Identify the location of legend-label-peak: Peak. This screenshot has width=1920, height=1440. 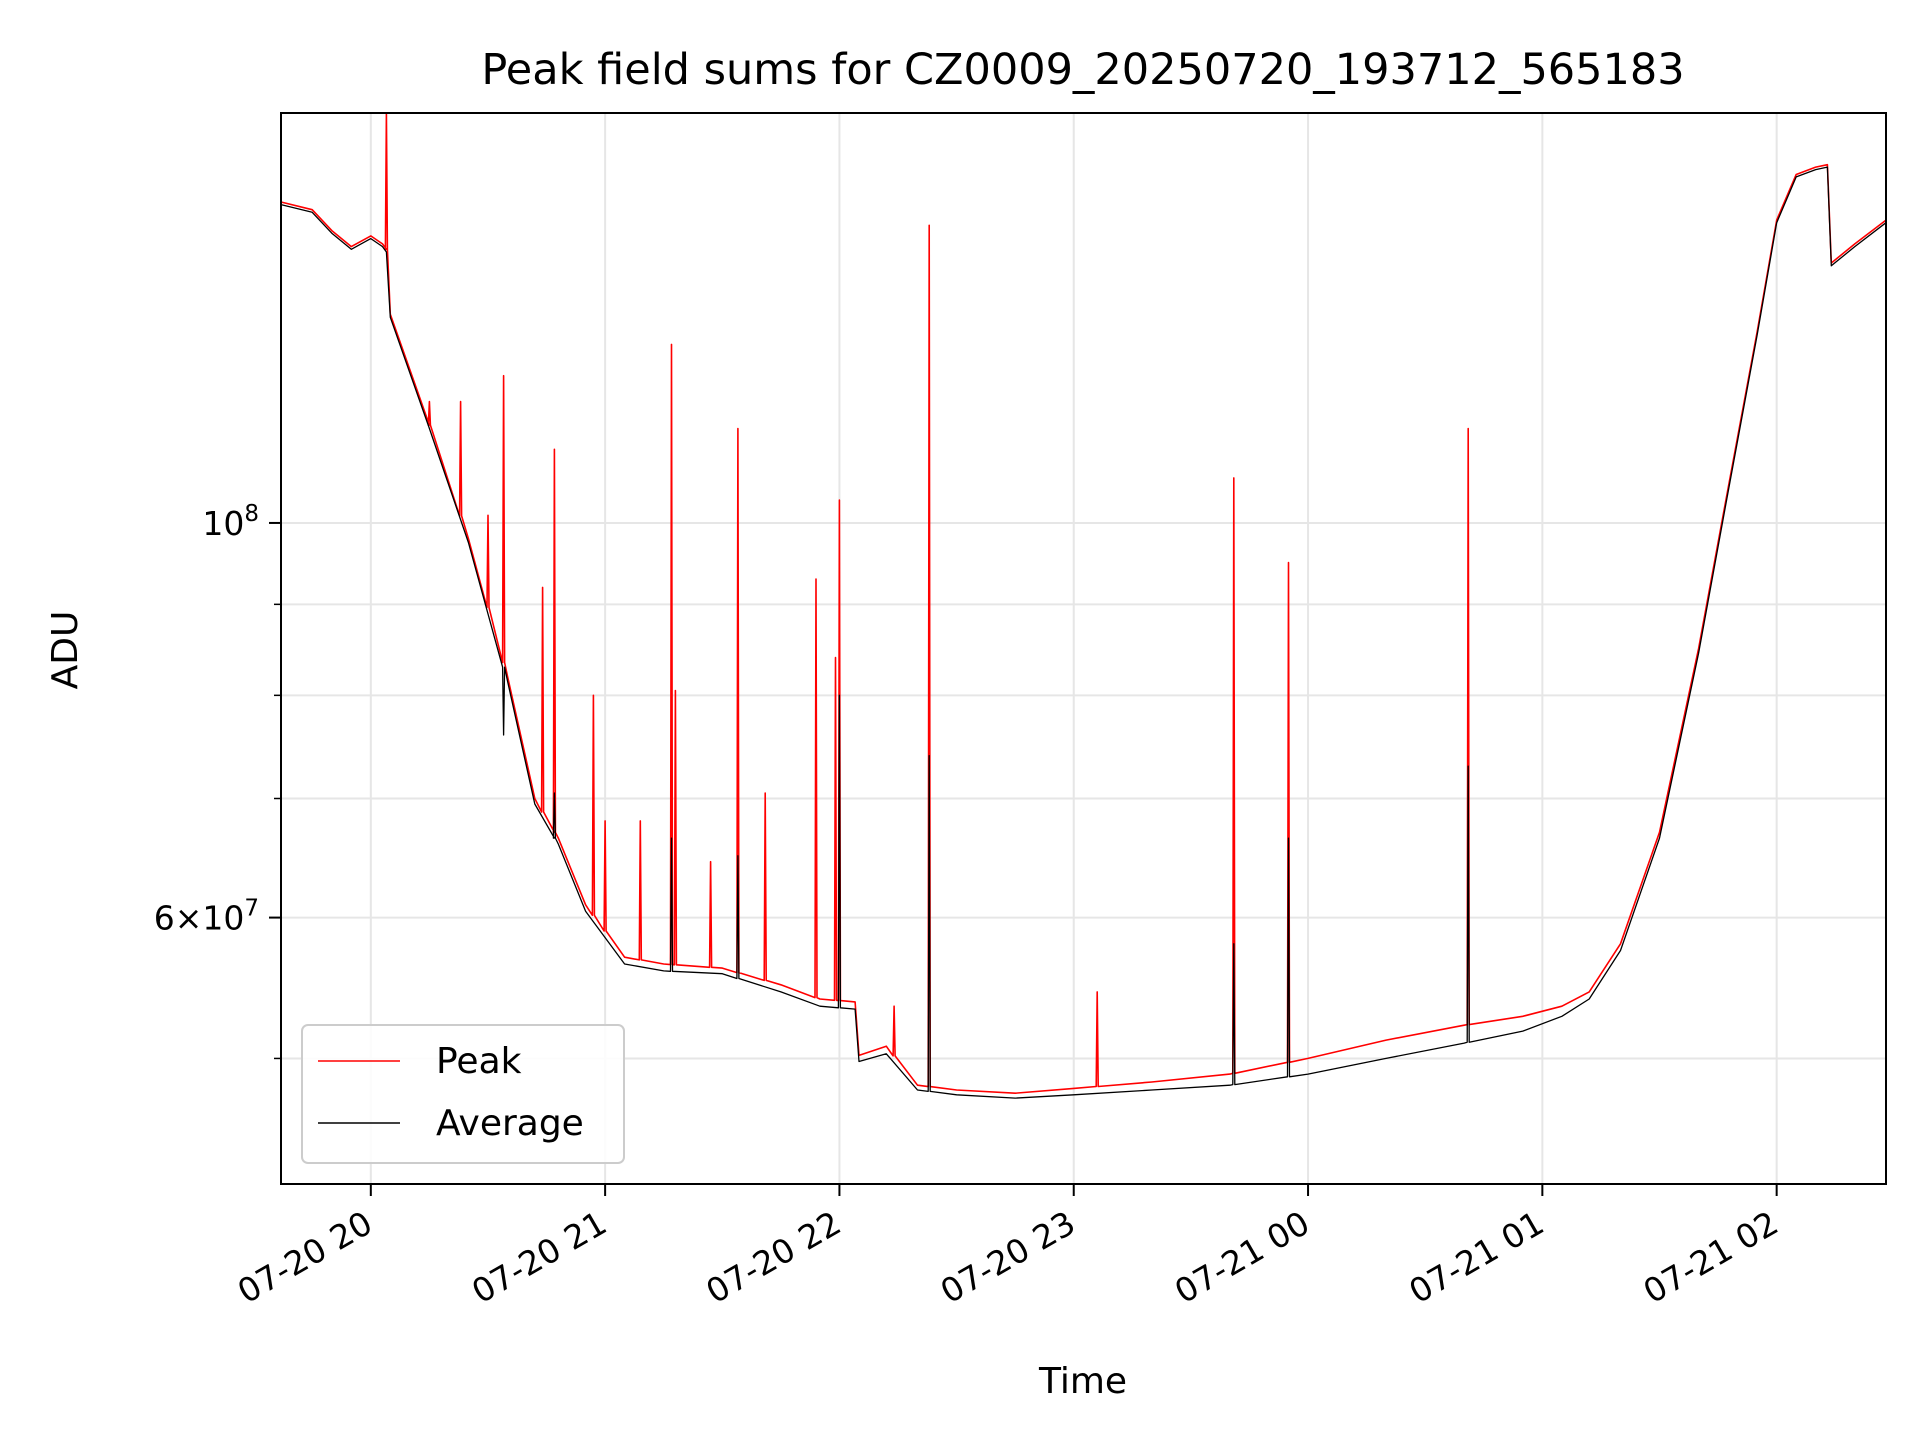
(479, 1061).